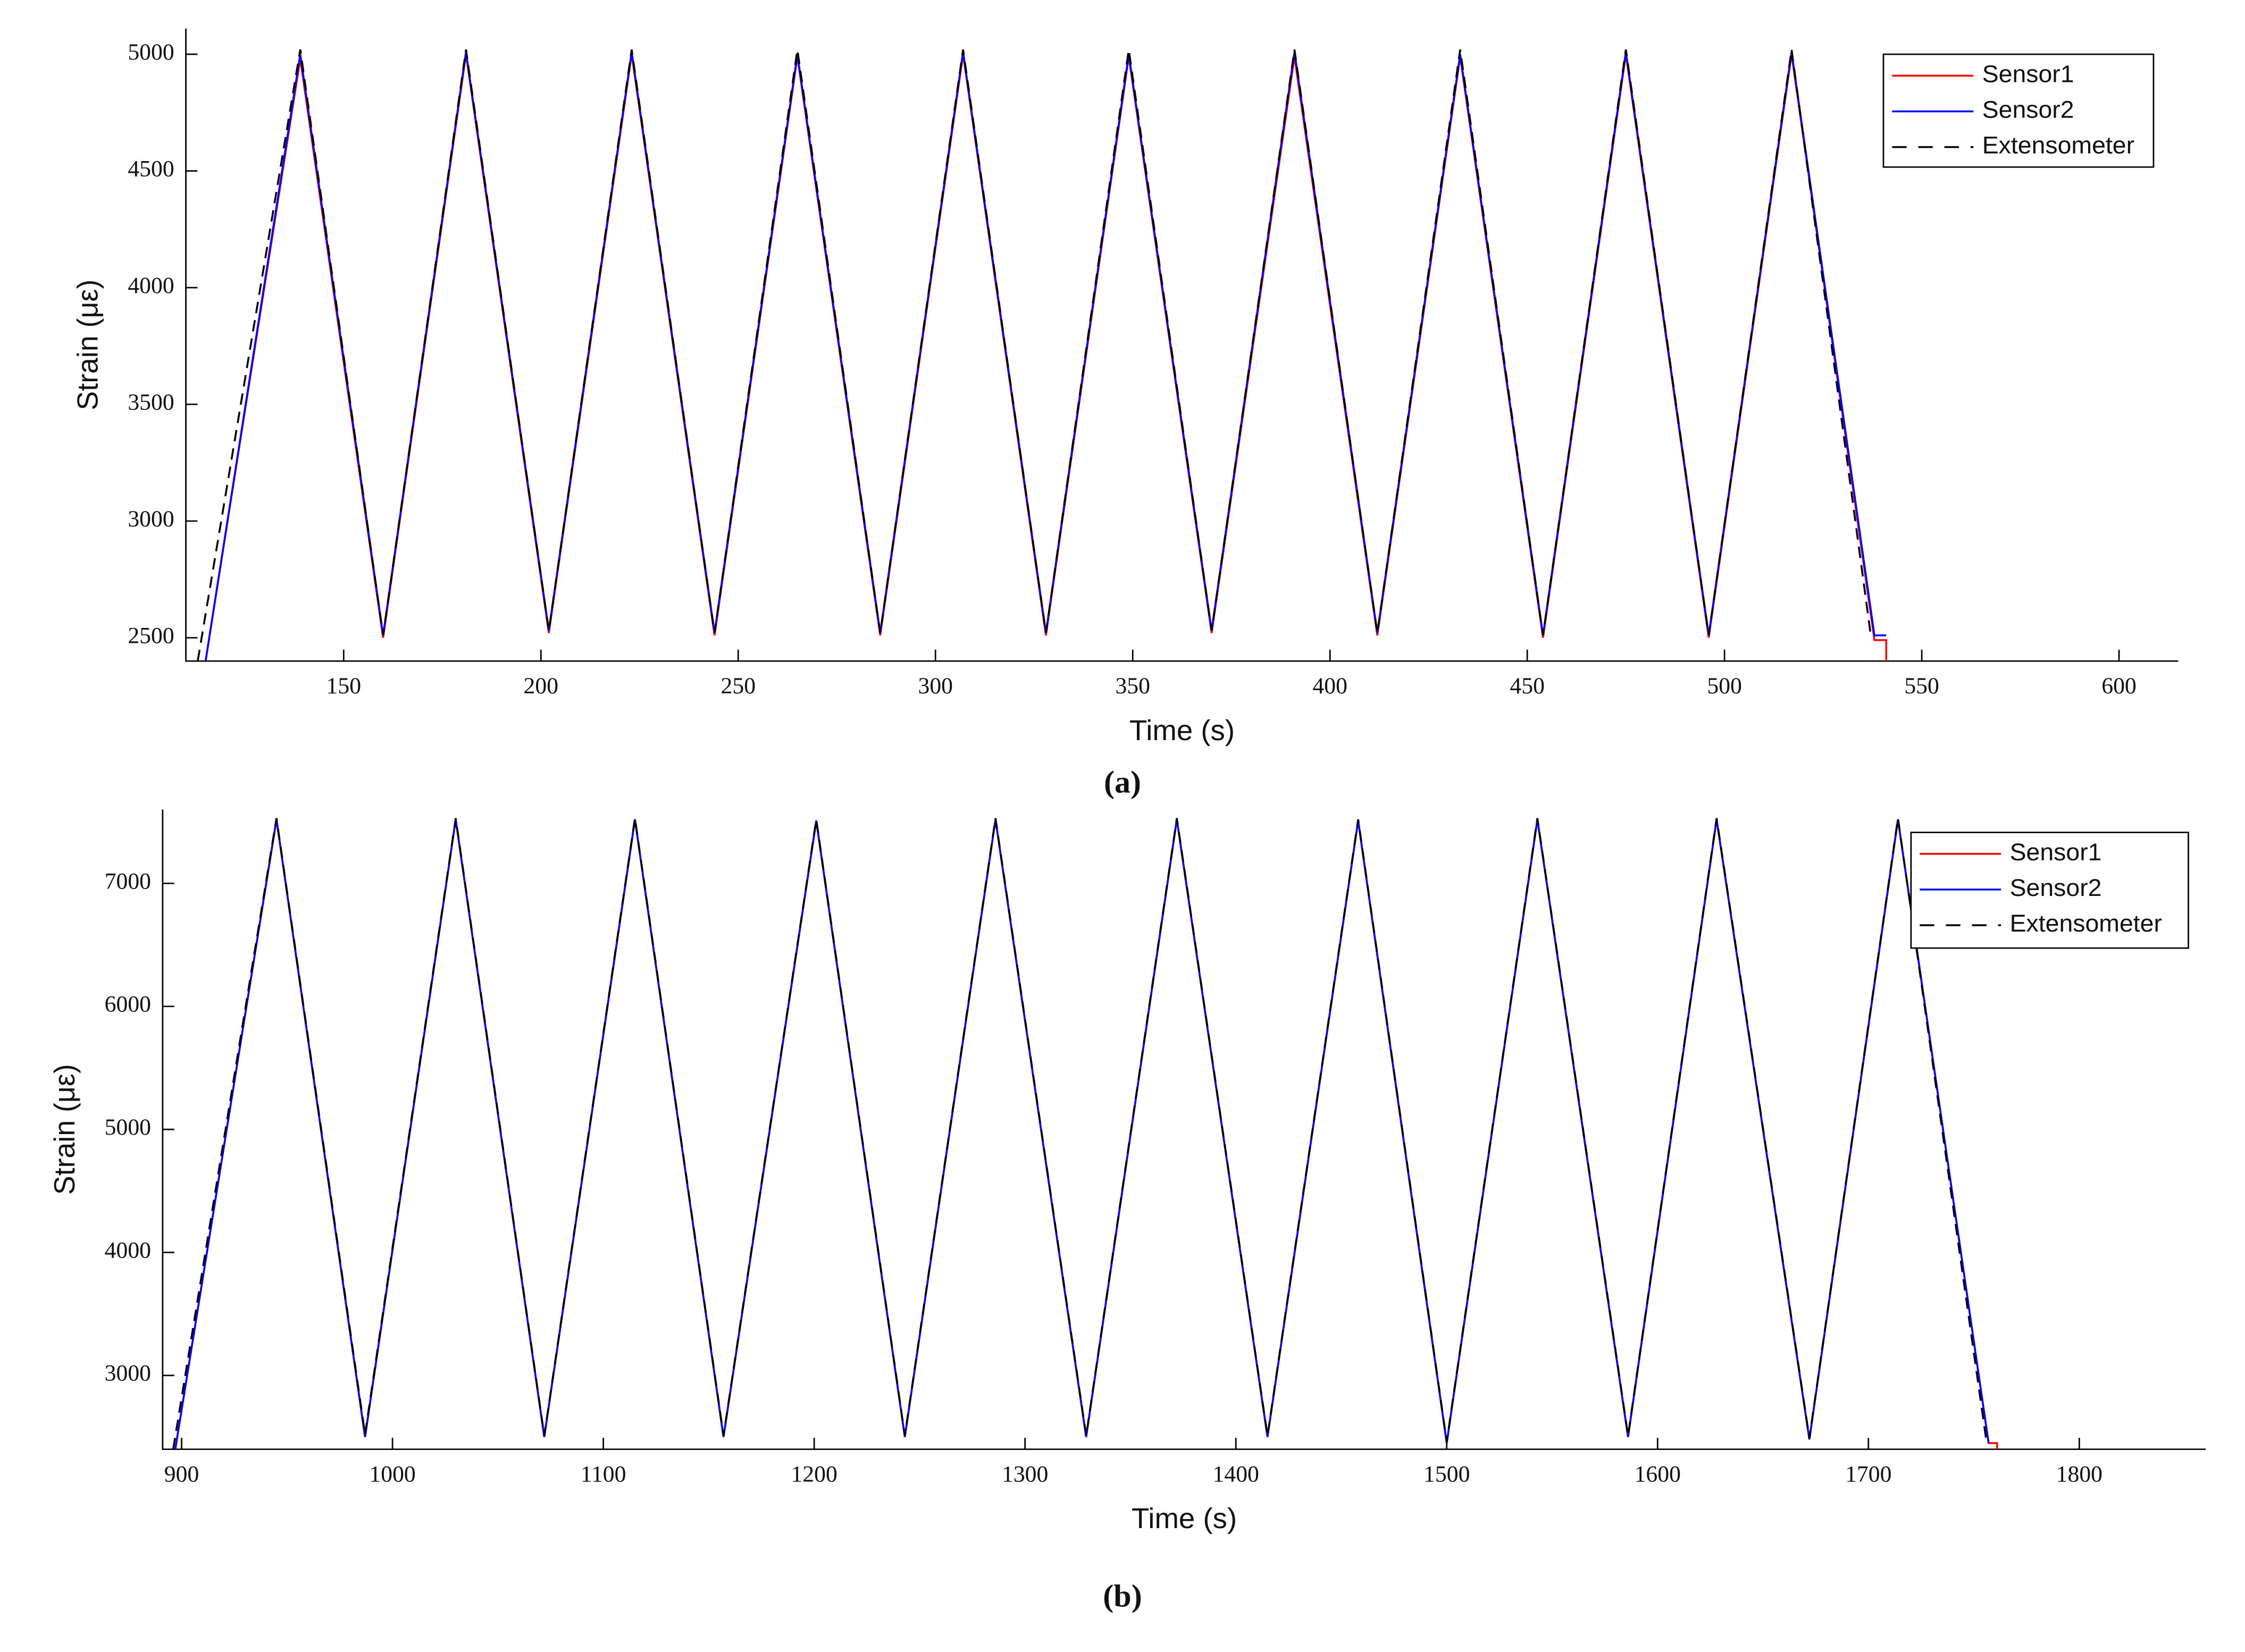 The width and height of the screenshot is (2245, 1652). Describe the element at coordinates (541, 687) in the screenshot. I see `x-tick-label: 200` at that location.